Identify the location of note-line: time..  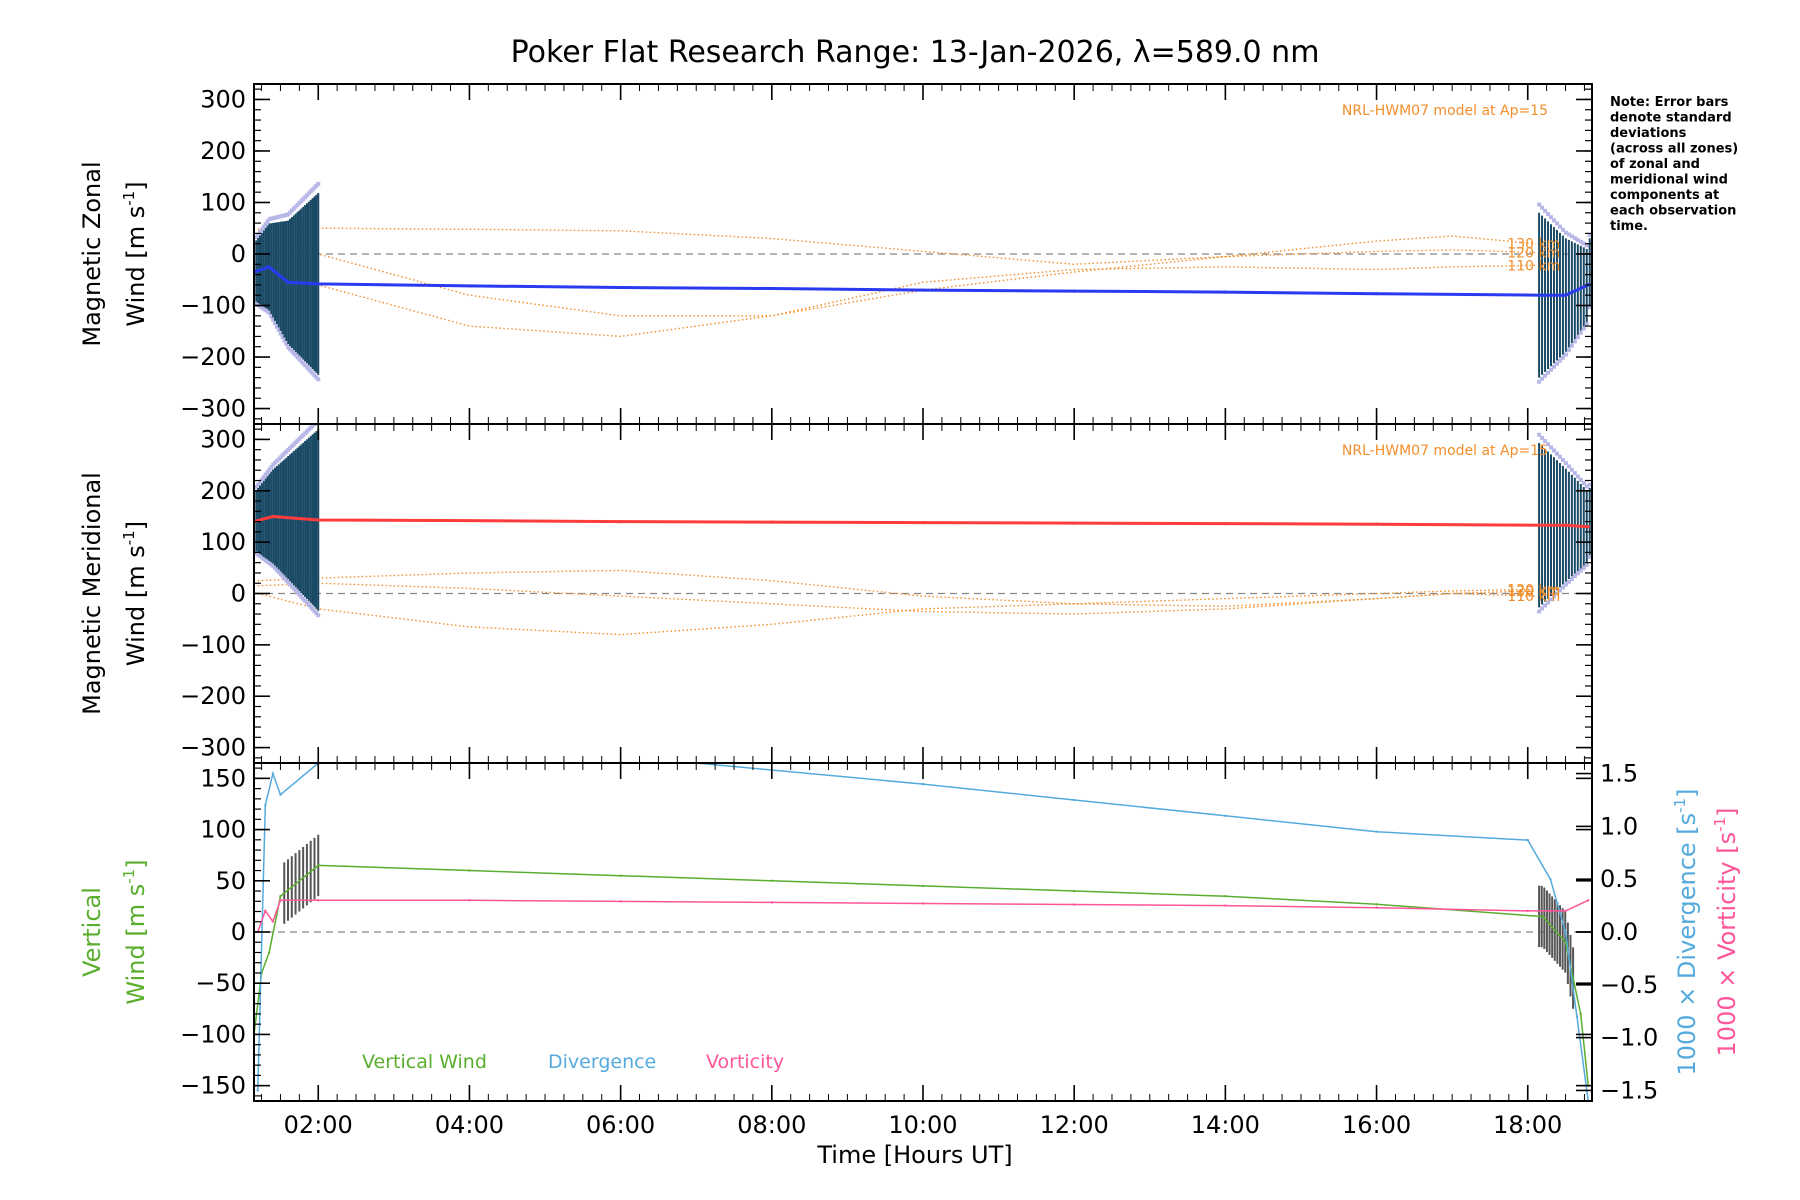
(1629, 226).